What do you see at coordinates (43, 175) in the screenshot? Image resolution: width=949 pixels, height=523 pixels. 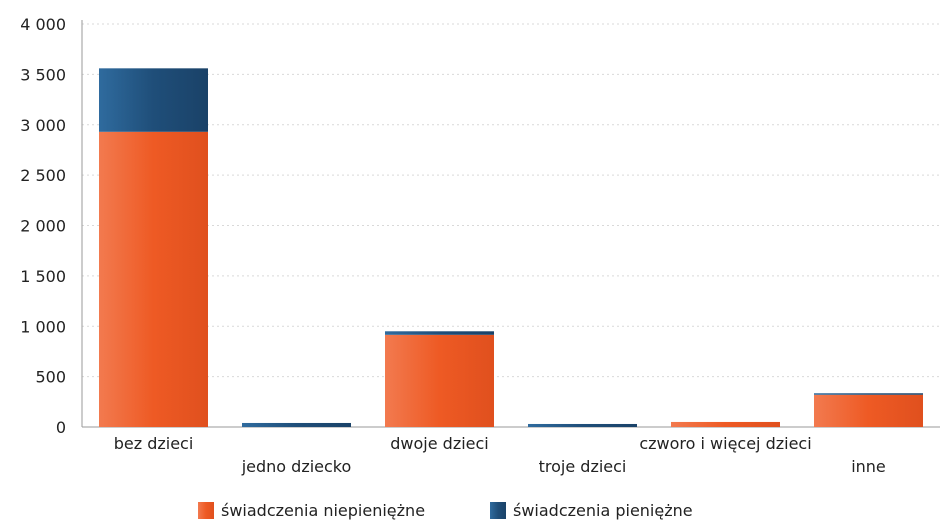 I see `y-tick-label: 2 500` at bounding box center [43, 175].